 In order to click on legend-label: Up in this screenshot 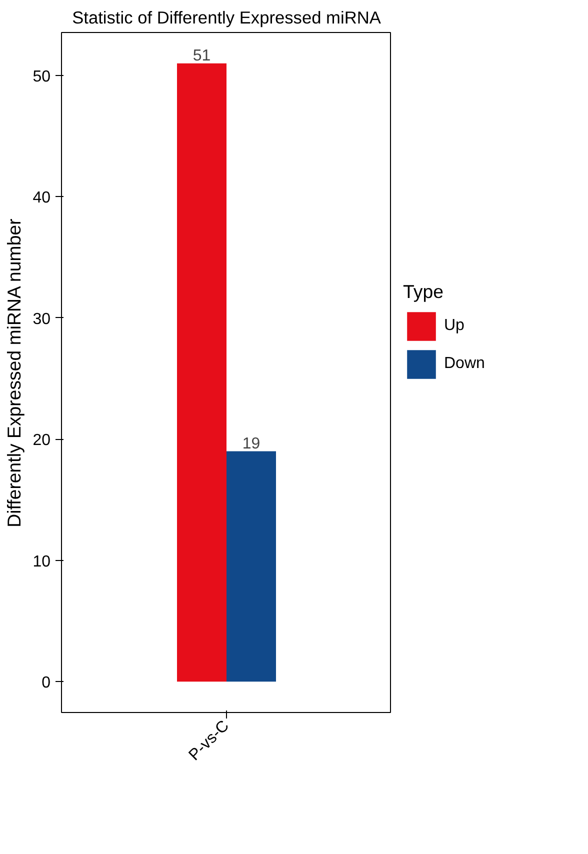, I will do `click(454, 326)`.